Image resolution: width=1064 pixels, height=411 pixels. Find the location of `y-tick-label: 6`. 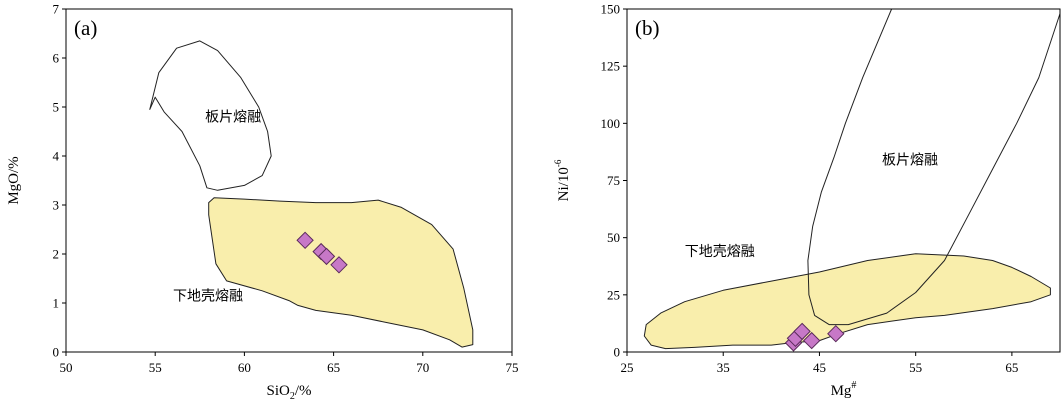

y-tick-label: 6 is located at coordinates (56, 58).